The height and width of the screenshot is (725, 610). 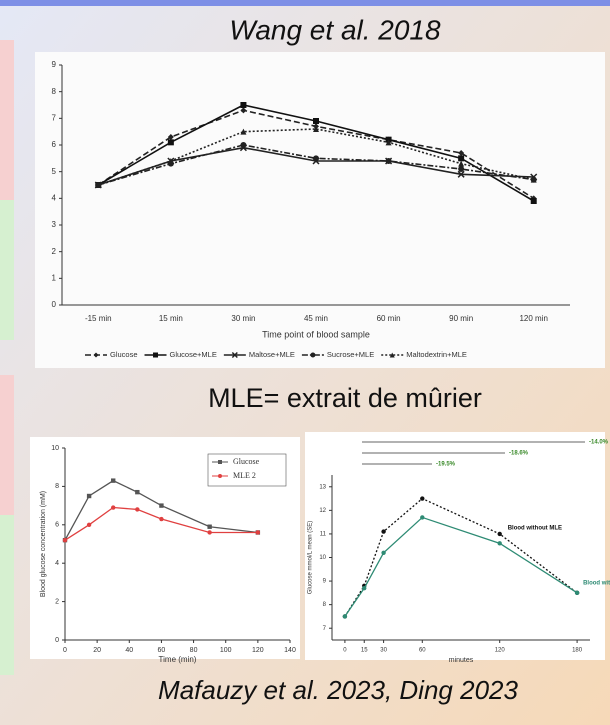 I want to click on annotation: -14.0%, so click(x=599, y=443).